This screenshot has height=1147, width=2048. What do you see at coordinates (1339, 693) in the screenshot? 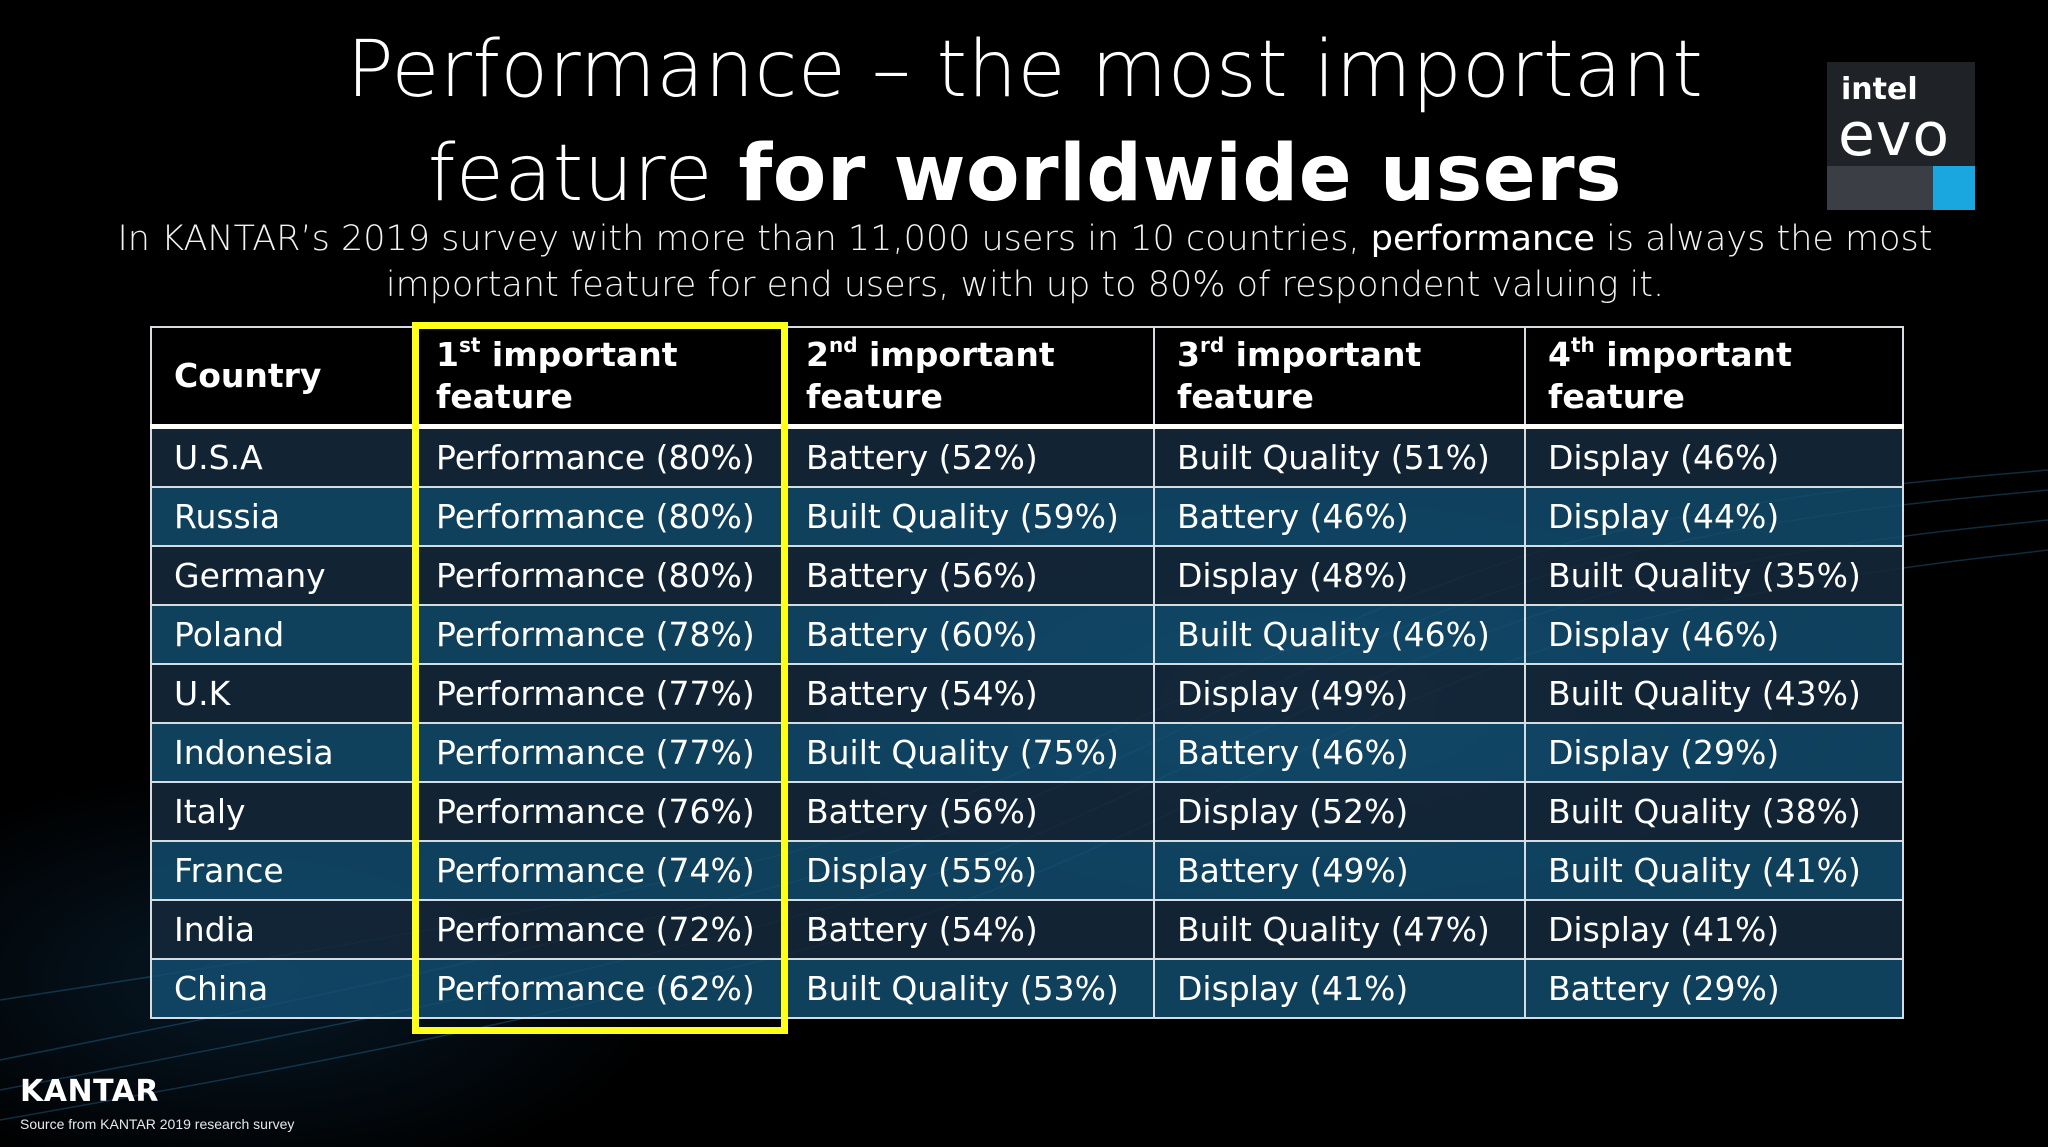
I see `cell-feature-3: Display (49%)` at bounding box center [1339, 693].